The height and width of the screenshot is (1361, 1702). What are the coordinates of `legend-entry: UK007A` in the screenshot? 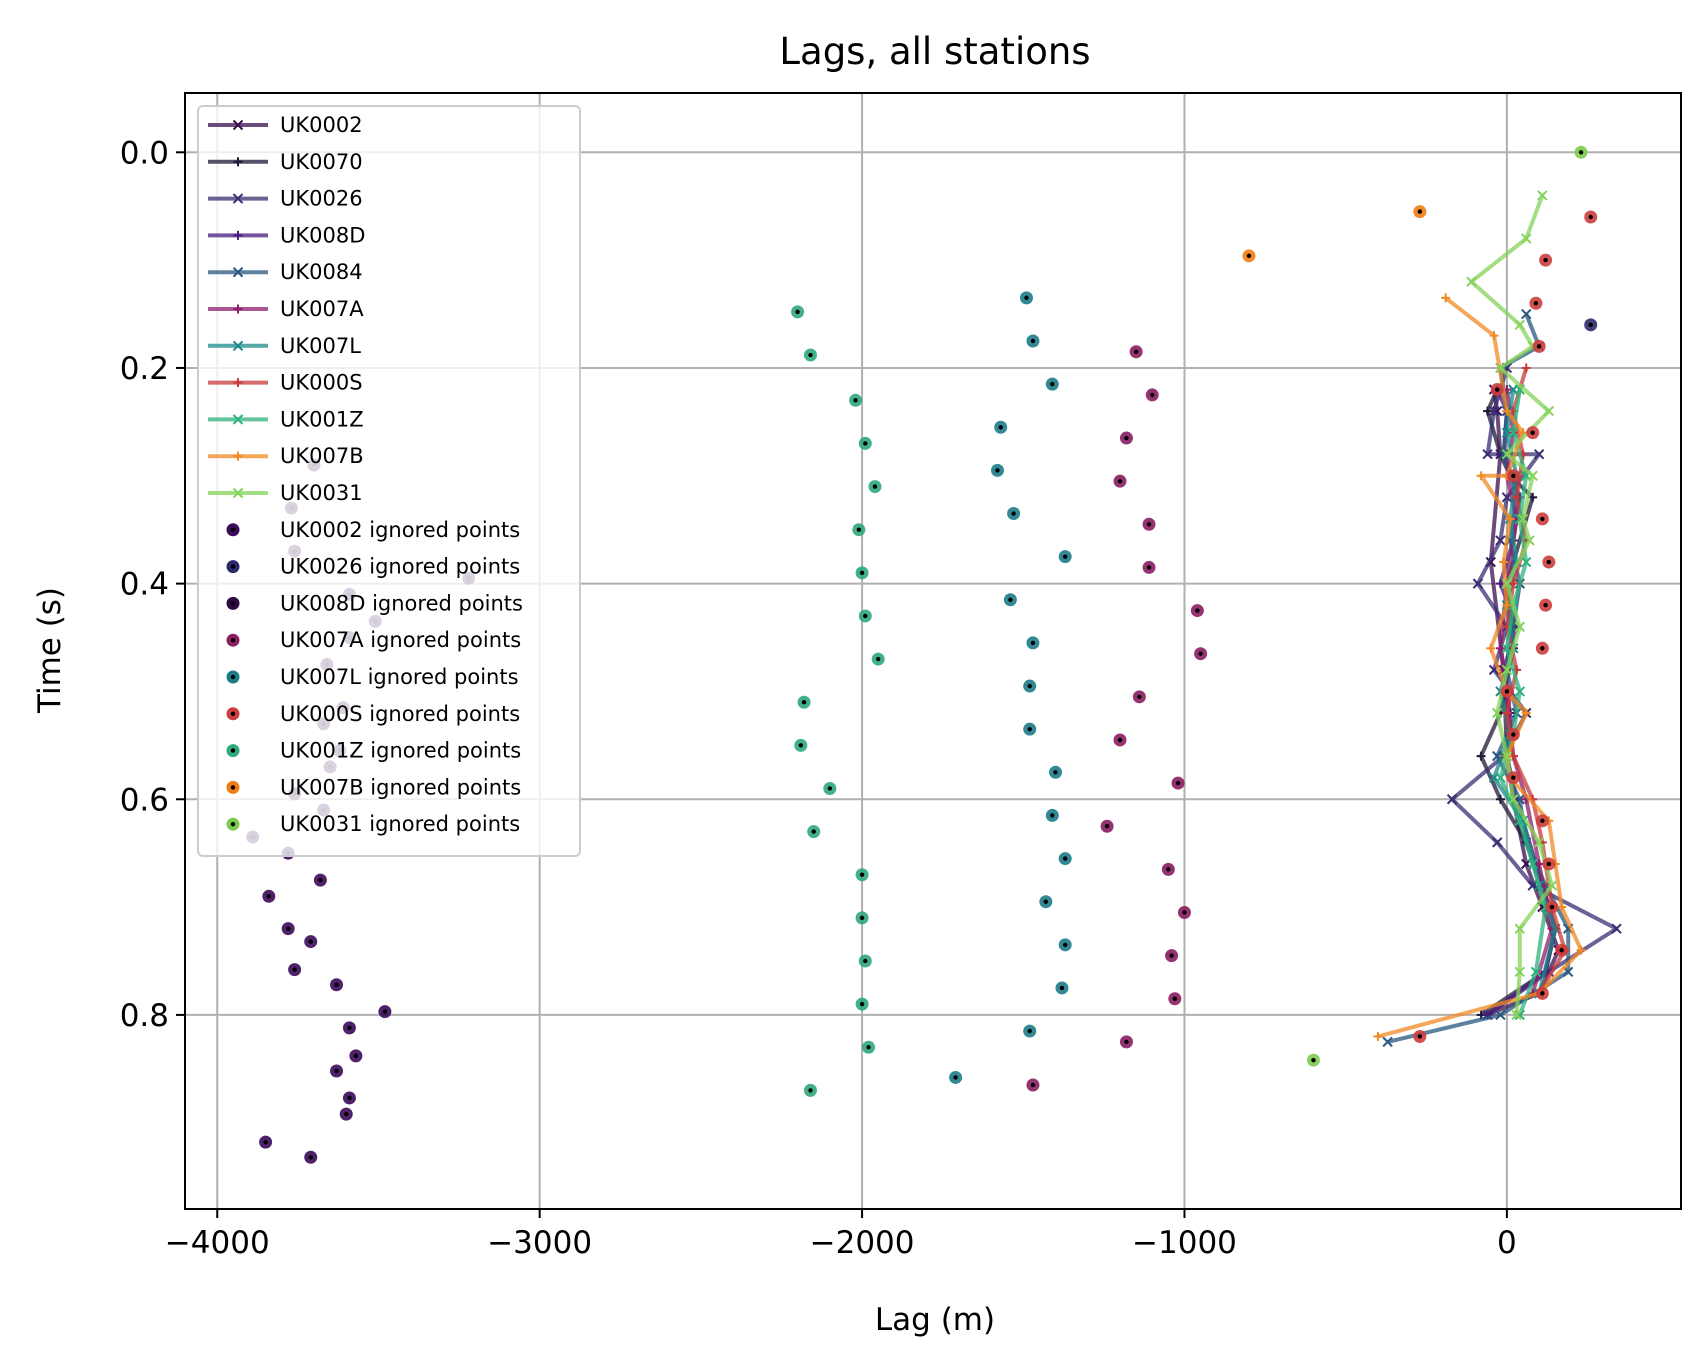 It's located at (286, 309).